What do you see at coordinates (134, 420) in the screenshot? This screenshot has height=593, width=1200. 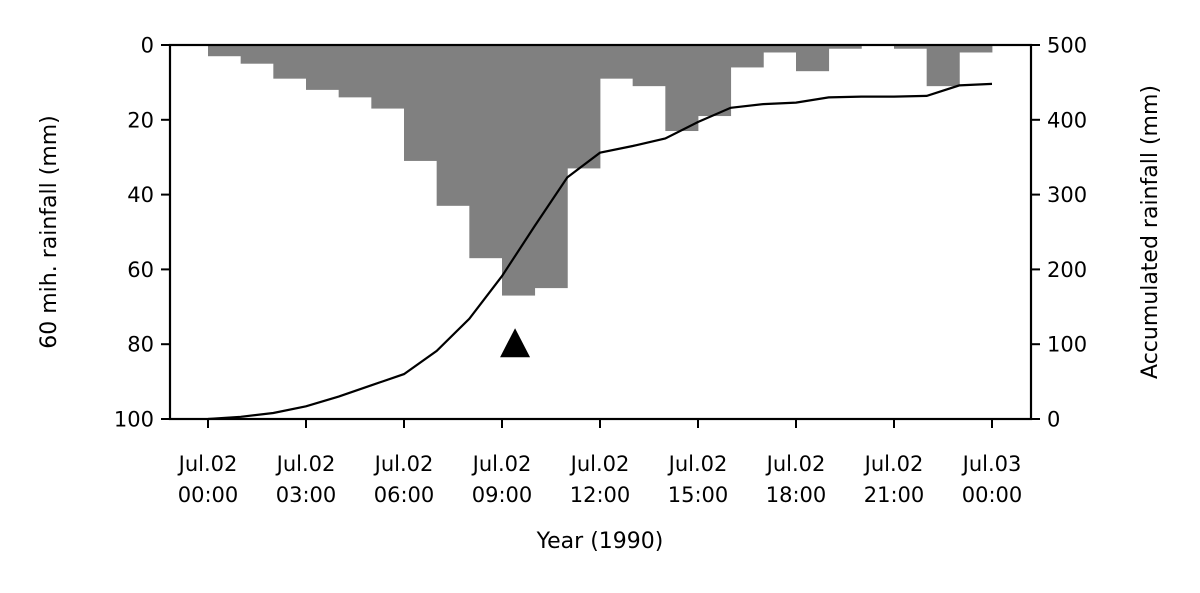 I see `left-y-tick-label: 100` at bounding box center [134, 420].